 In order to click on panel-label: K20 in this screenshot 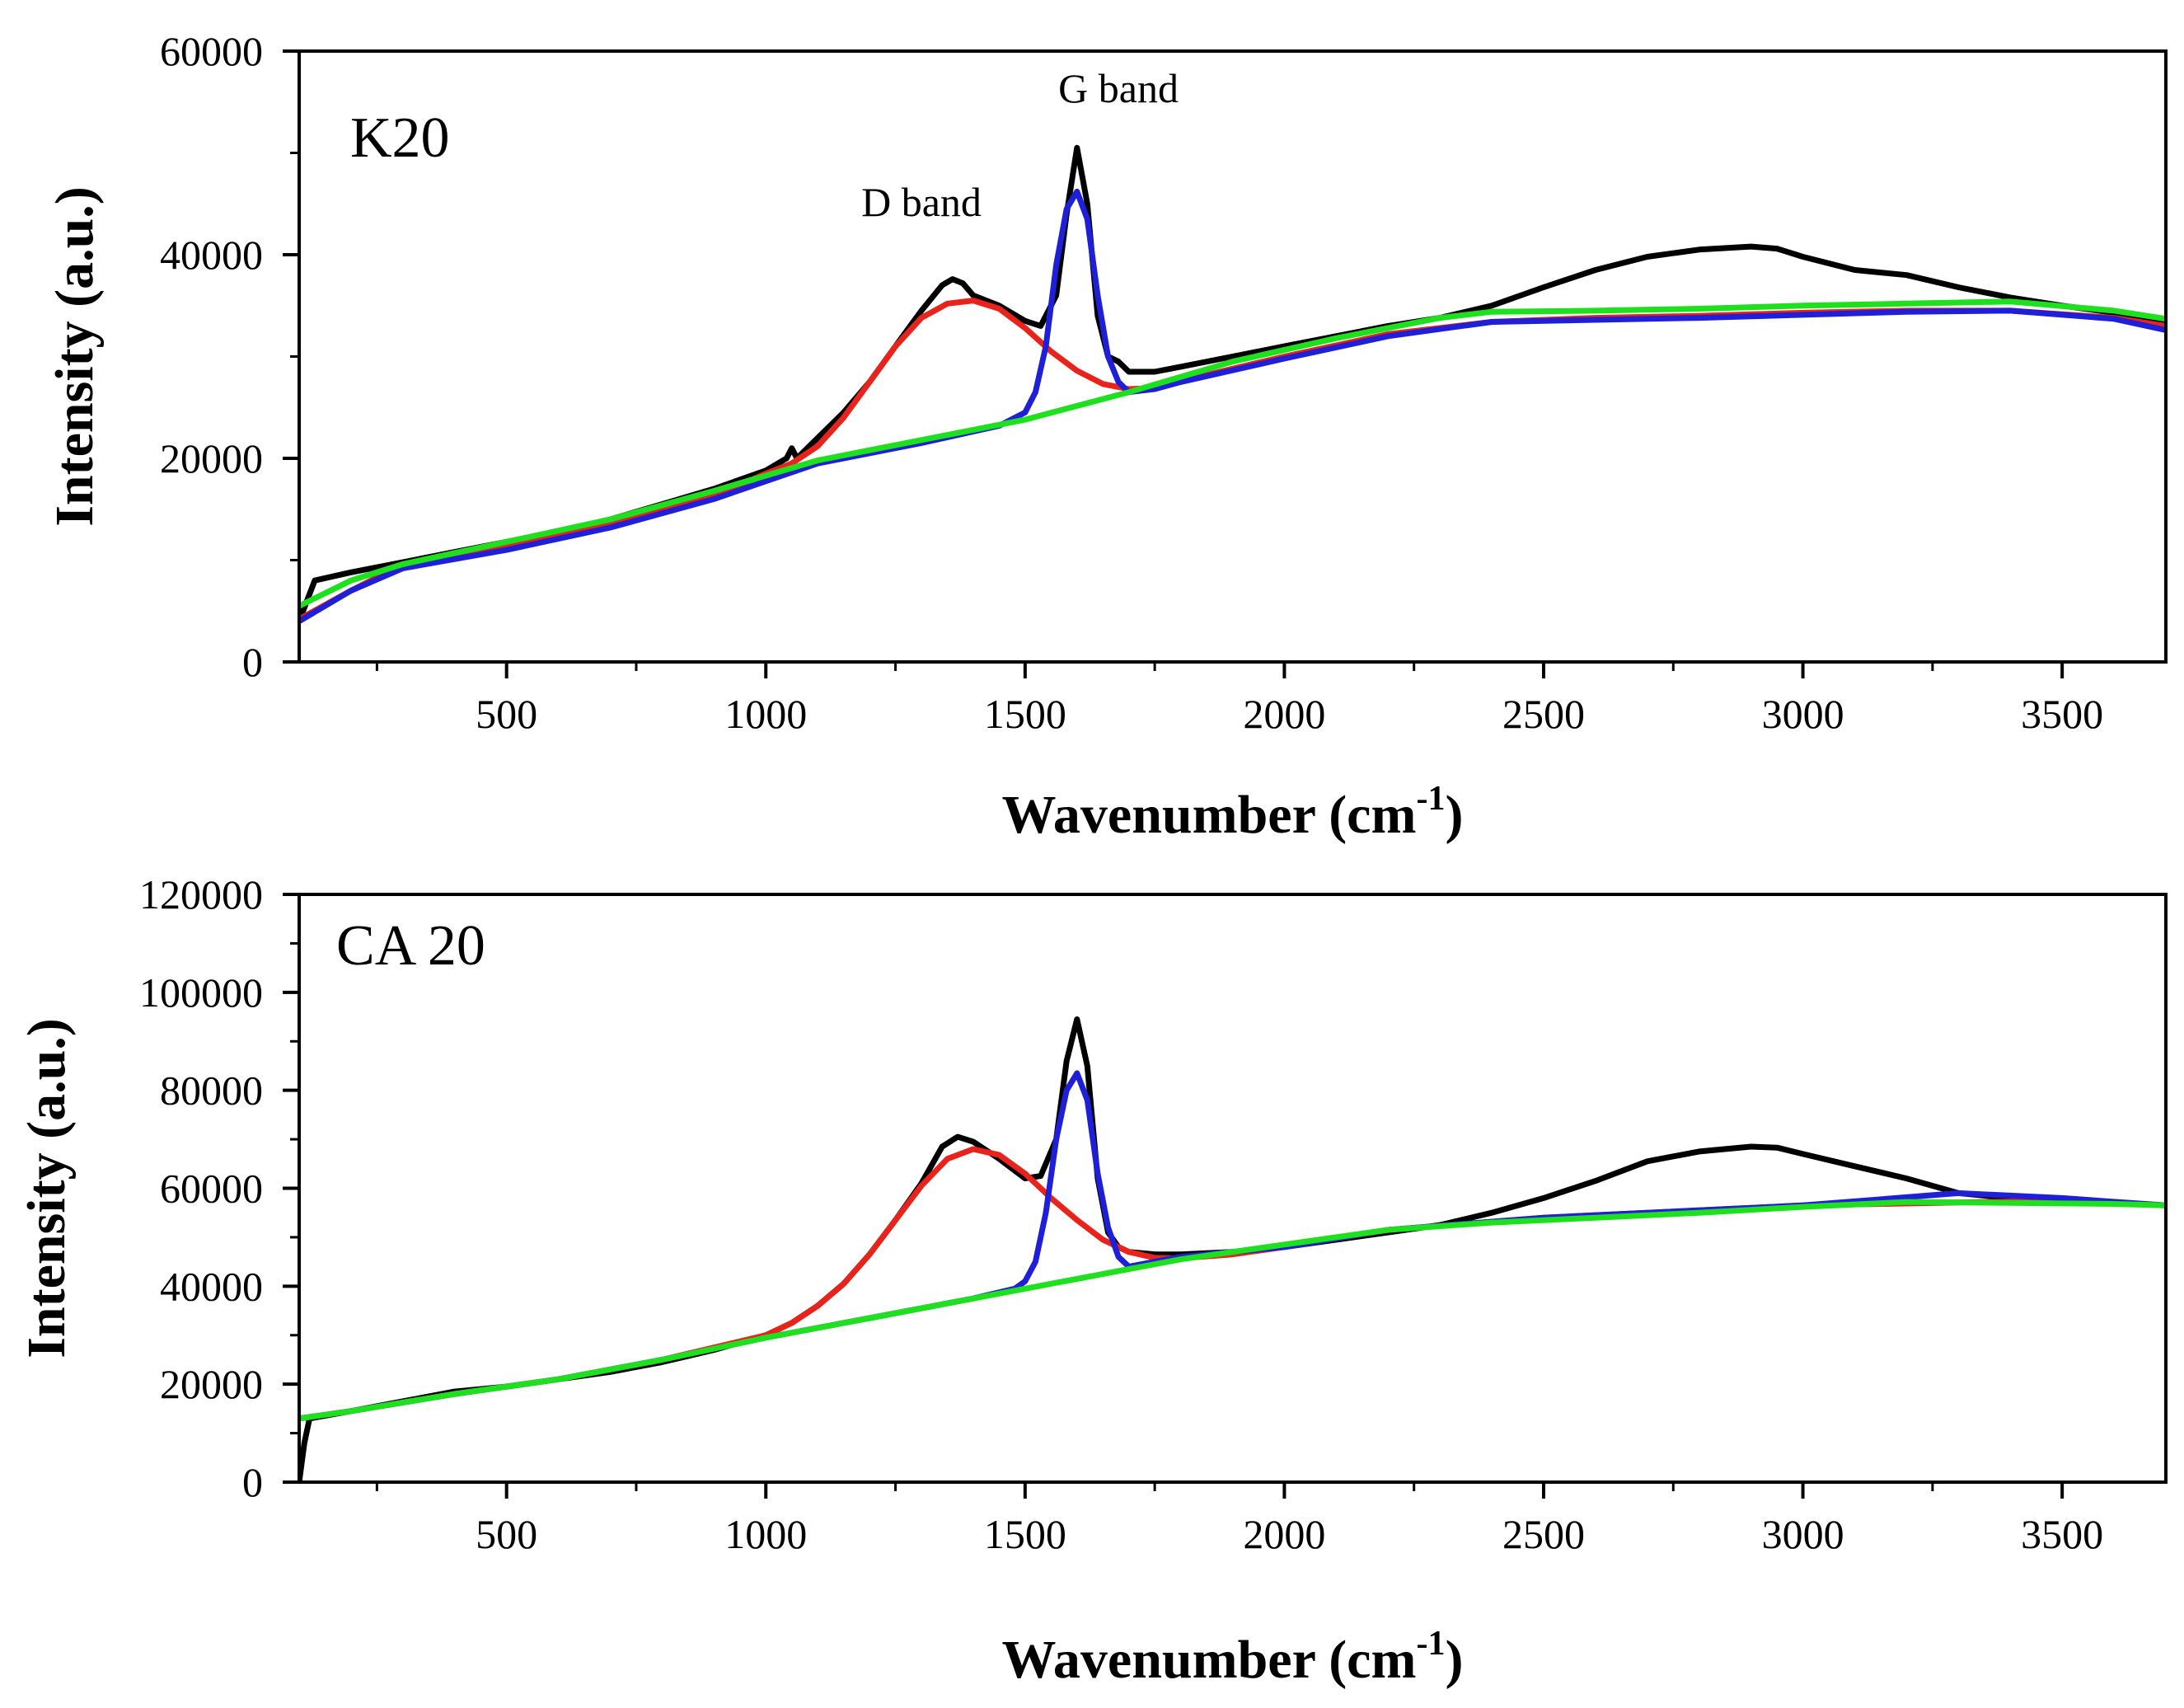, I will do `click(400, 138)`.